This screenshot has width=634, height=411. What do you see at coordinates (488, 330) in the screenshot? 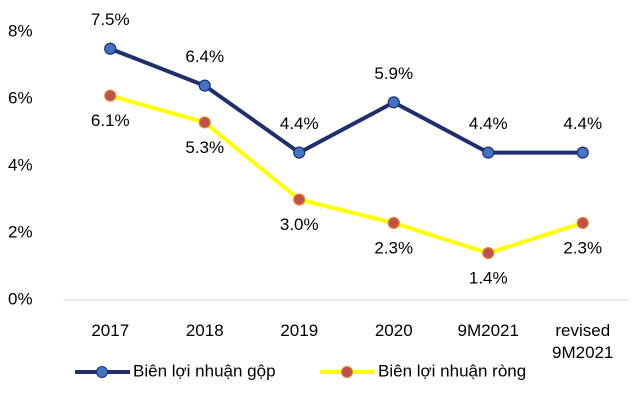
I see `x-tick-label: 9M2021` at bounding box center [488, 330].